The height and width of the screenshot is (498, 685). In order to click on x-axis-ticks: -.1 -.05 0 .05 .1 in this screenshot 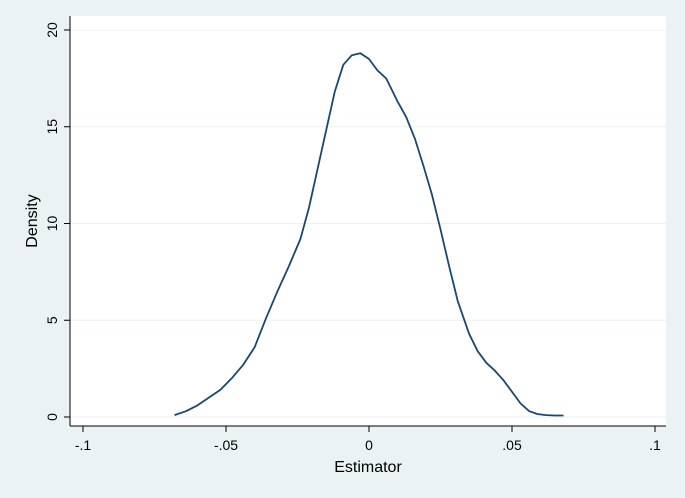, I will do `click(368, 439)`.